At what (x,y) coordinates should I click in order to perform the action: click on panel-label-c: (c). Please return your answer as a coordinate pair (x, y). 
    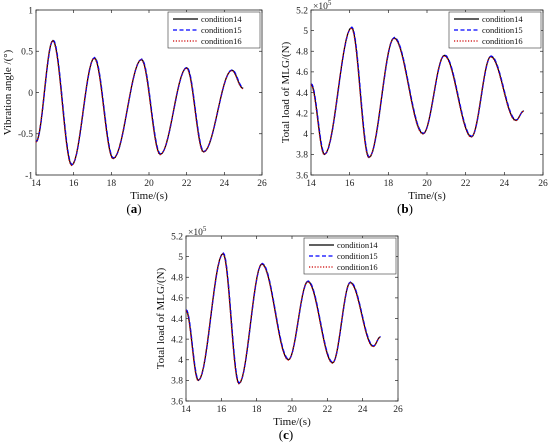
    Looking at the image, I should click on (286, 434).